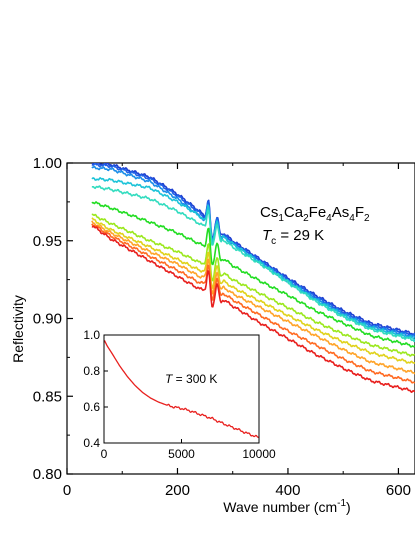 This screenshot has width=415, height=537. What do you see at coordinates (191, 379) in the screenshot?
I see `inset-temperature-annotation: T = 300 K` at bounding box center [191, 379].